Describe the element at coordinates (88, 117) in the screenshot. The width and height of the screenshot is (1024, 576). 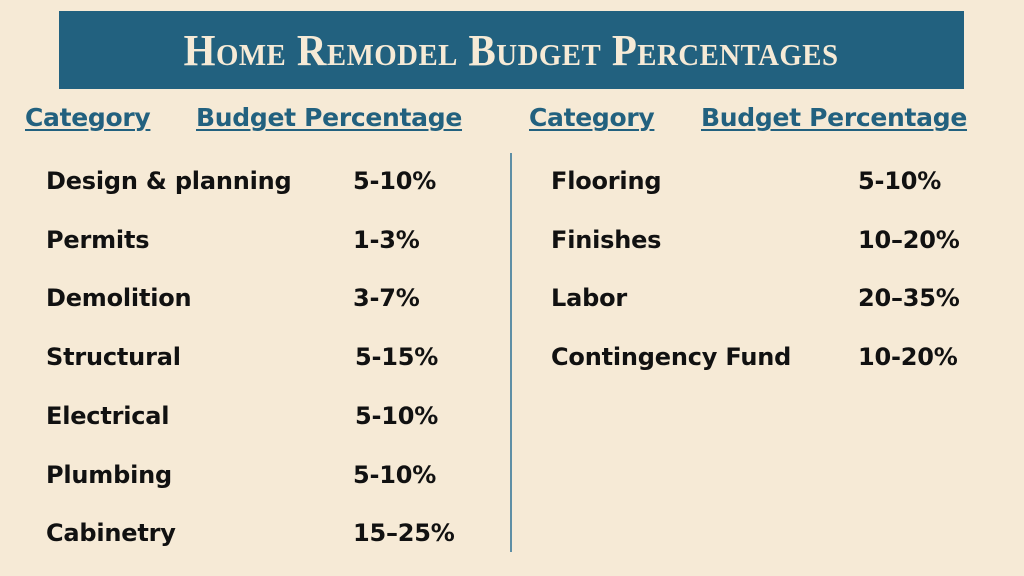
I see `left-header-category: Category` at that location.